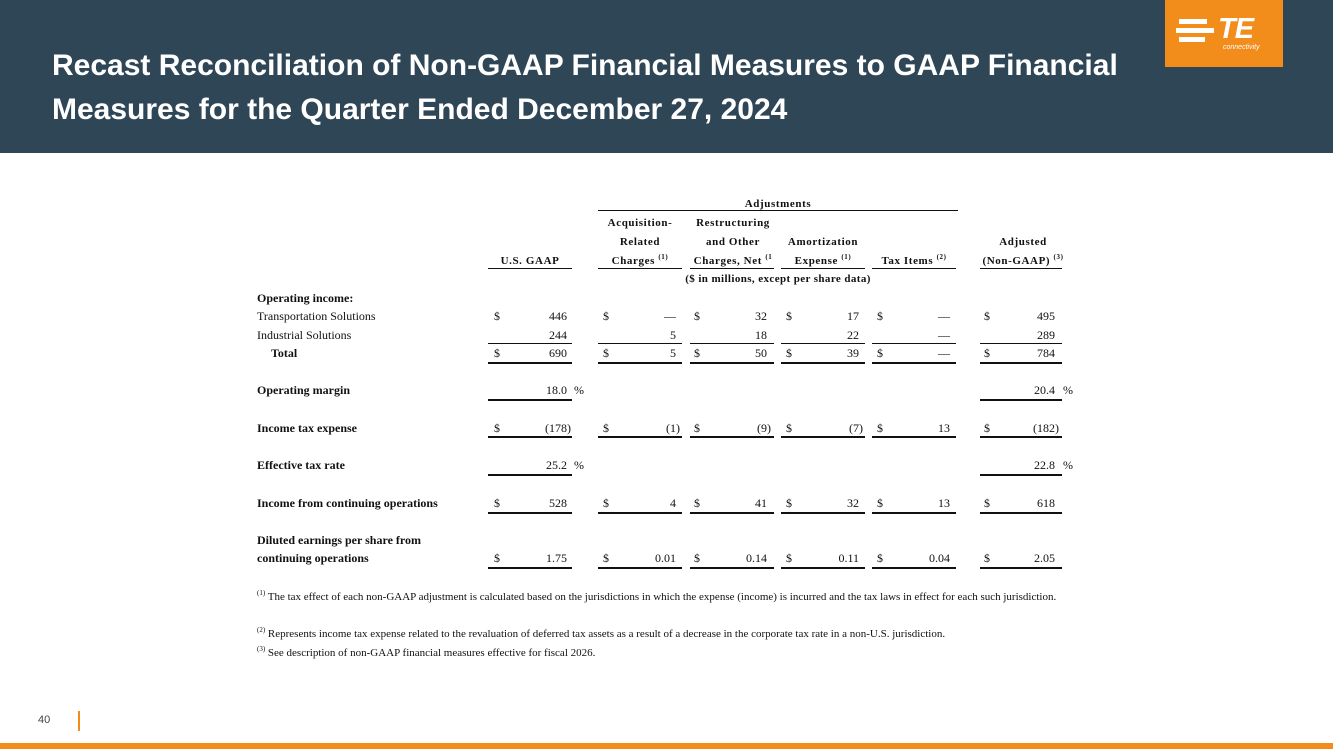  Describe the element at coordinates (823, 260) in the screenshot. I see `amort-header-l2: Expense (1)` at that location.